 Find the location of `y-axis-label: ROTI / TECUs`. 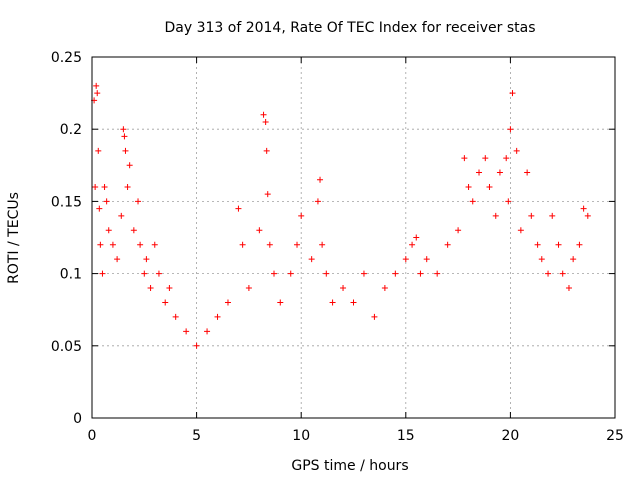

y-axis-label: ROTI / TECUs is located at coordinates (14, 238).